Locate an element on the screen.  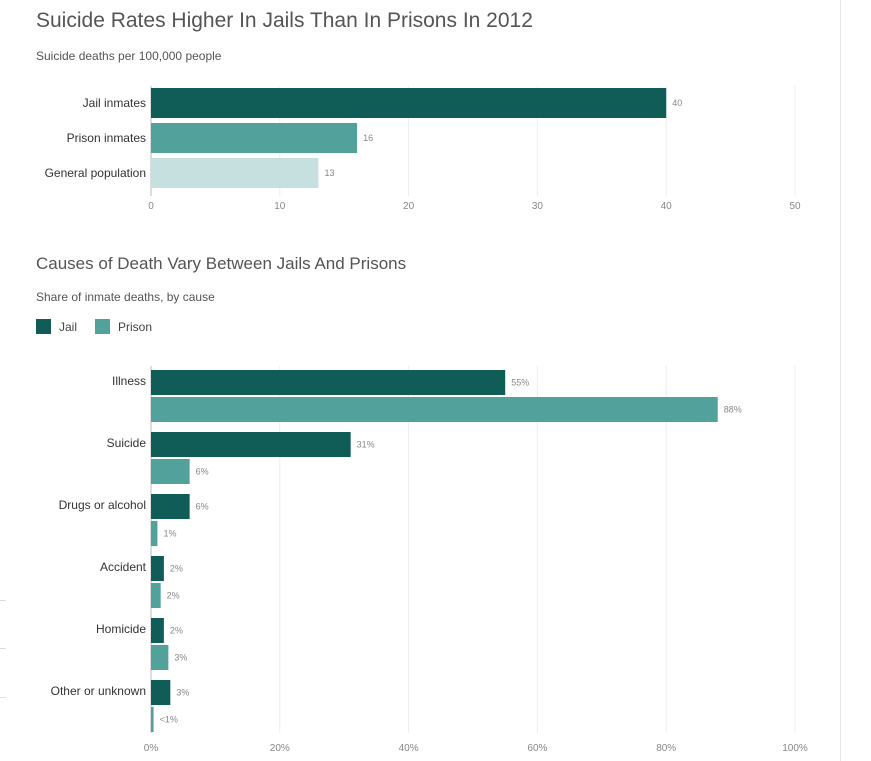
value-label: 13 is located at coordinates (329, 173).